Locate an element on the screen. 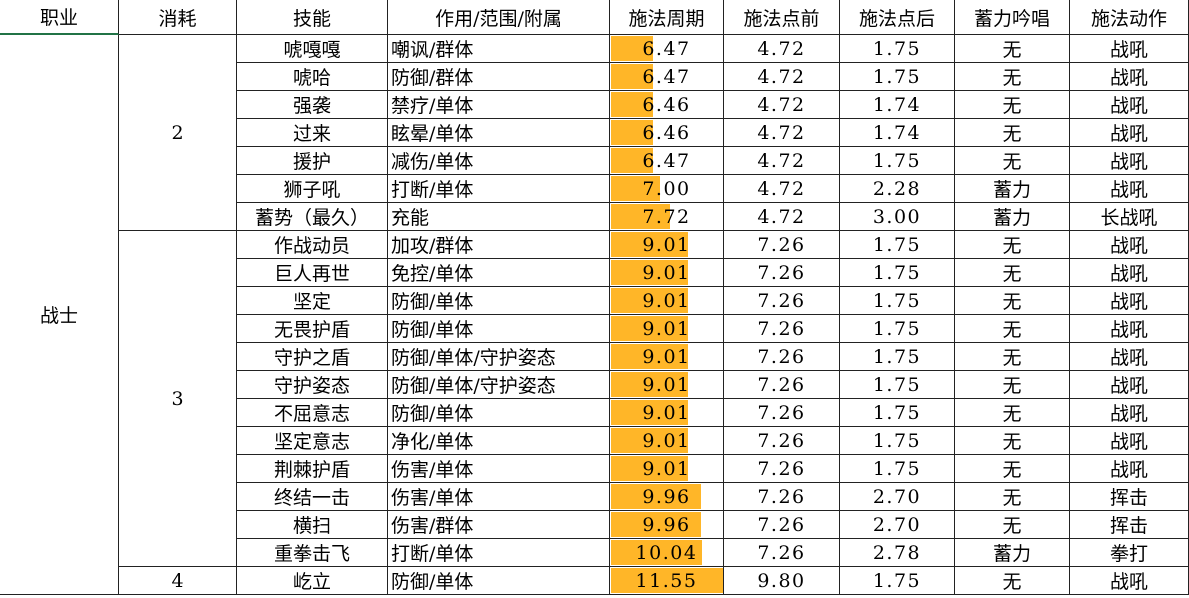 The image size is (1189, 598). cell-text: 7.72 is located at coordinates (666, 216).